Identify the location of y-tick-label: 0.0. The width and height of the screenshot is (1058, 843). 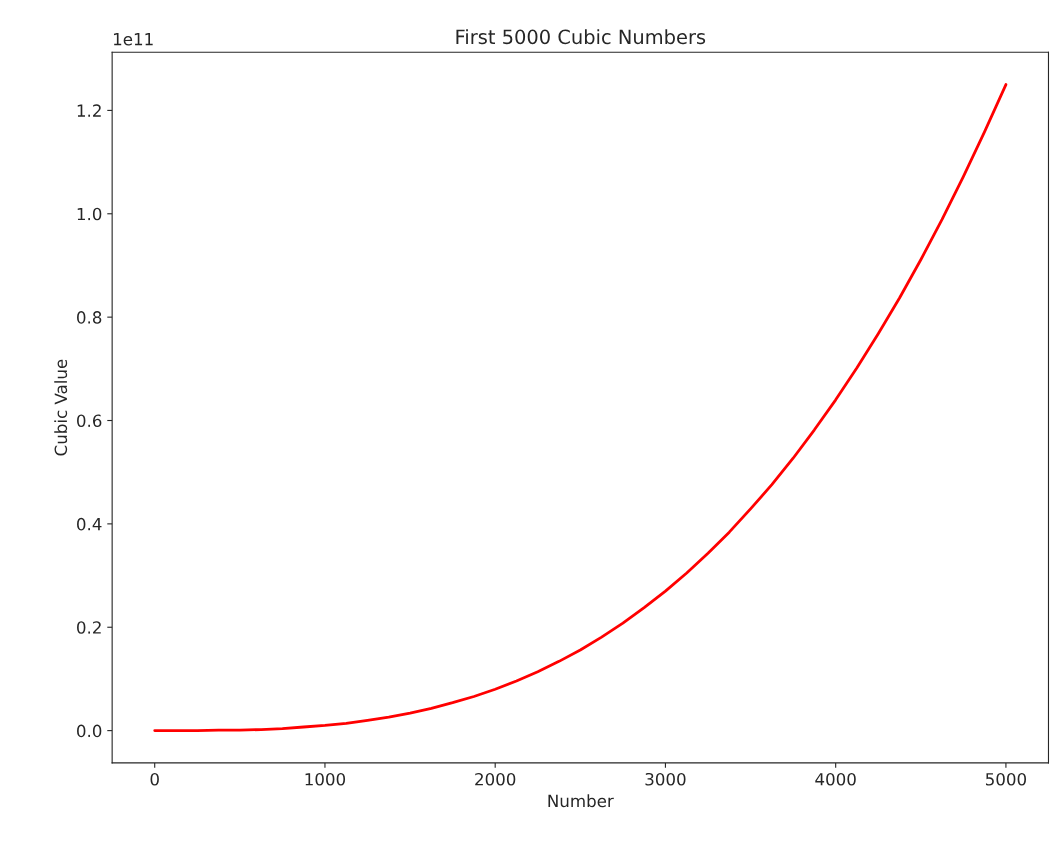
(89, 731).